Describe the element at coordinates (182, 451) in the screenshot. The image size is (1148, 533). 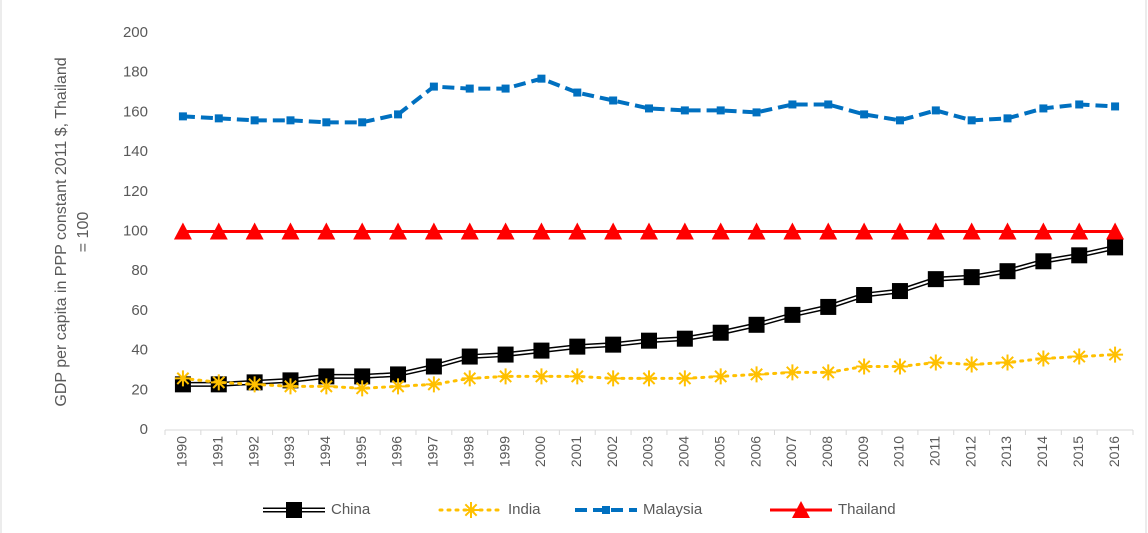
I see `x-tick-label: 1990` at that location.